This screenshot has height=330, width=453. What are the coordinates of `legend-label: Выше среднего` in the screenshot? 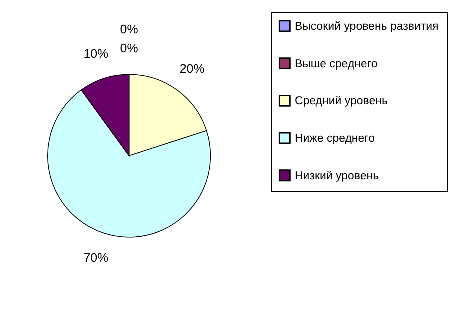 It's located at (336, 64).